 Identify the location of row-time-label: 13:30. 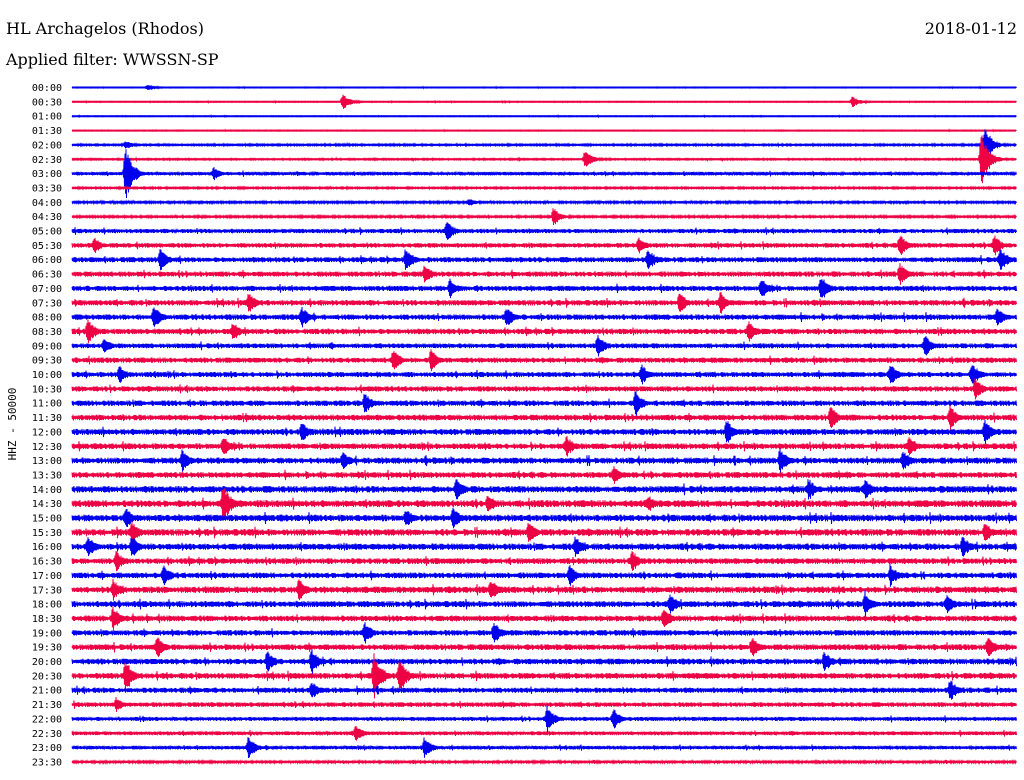
(47, 475).